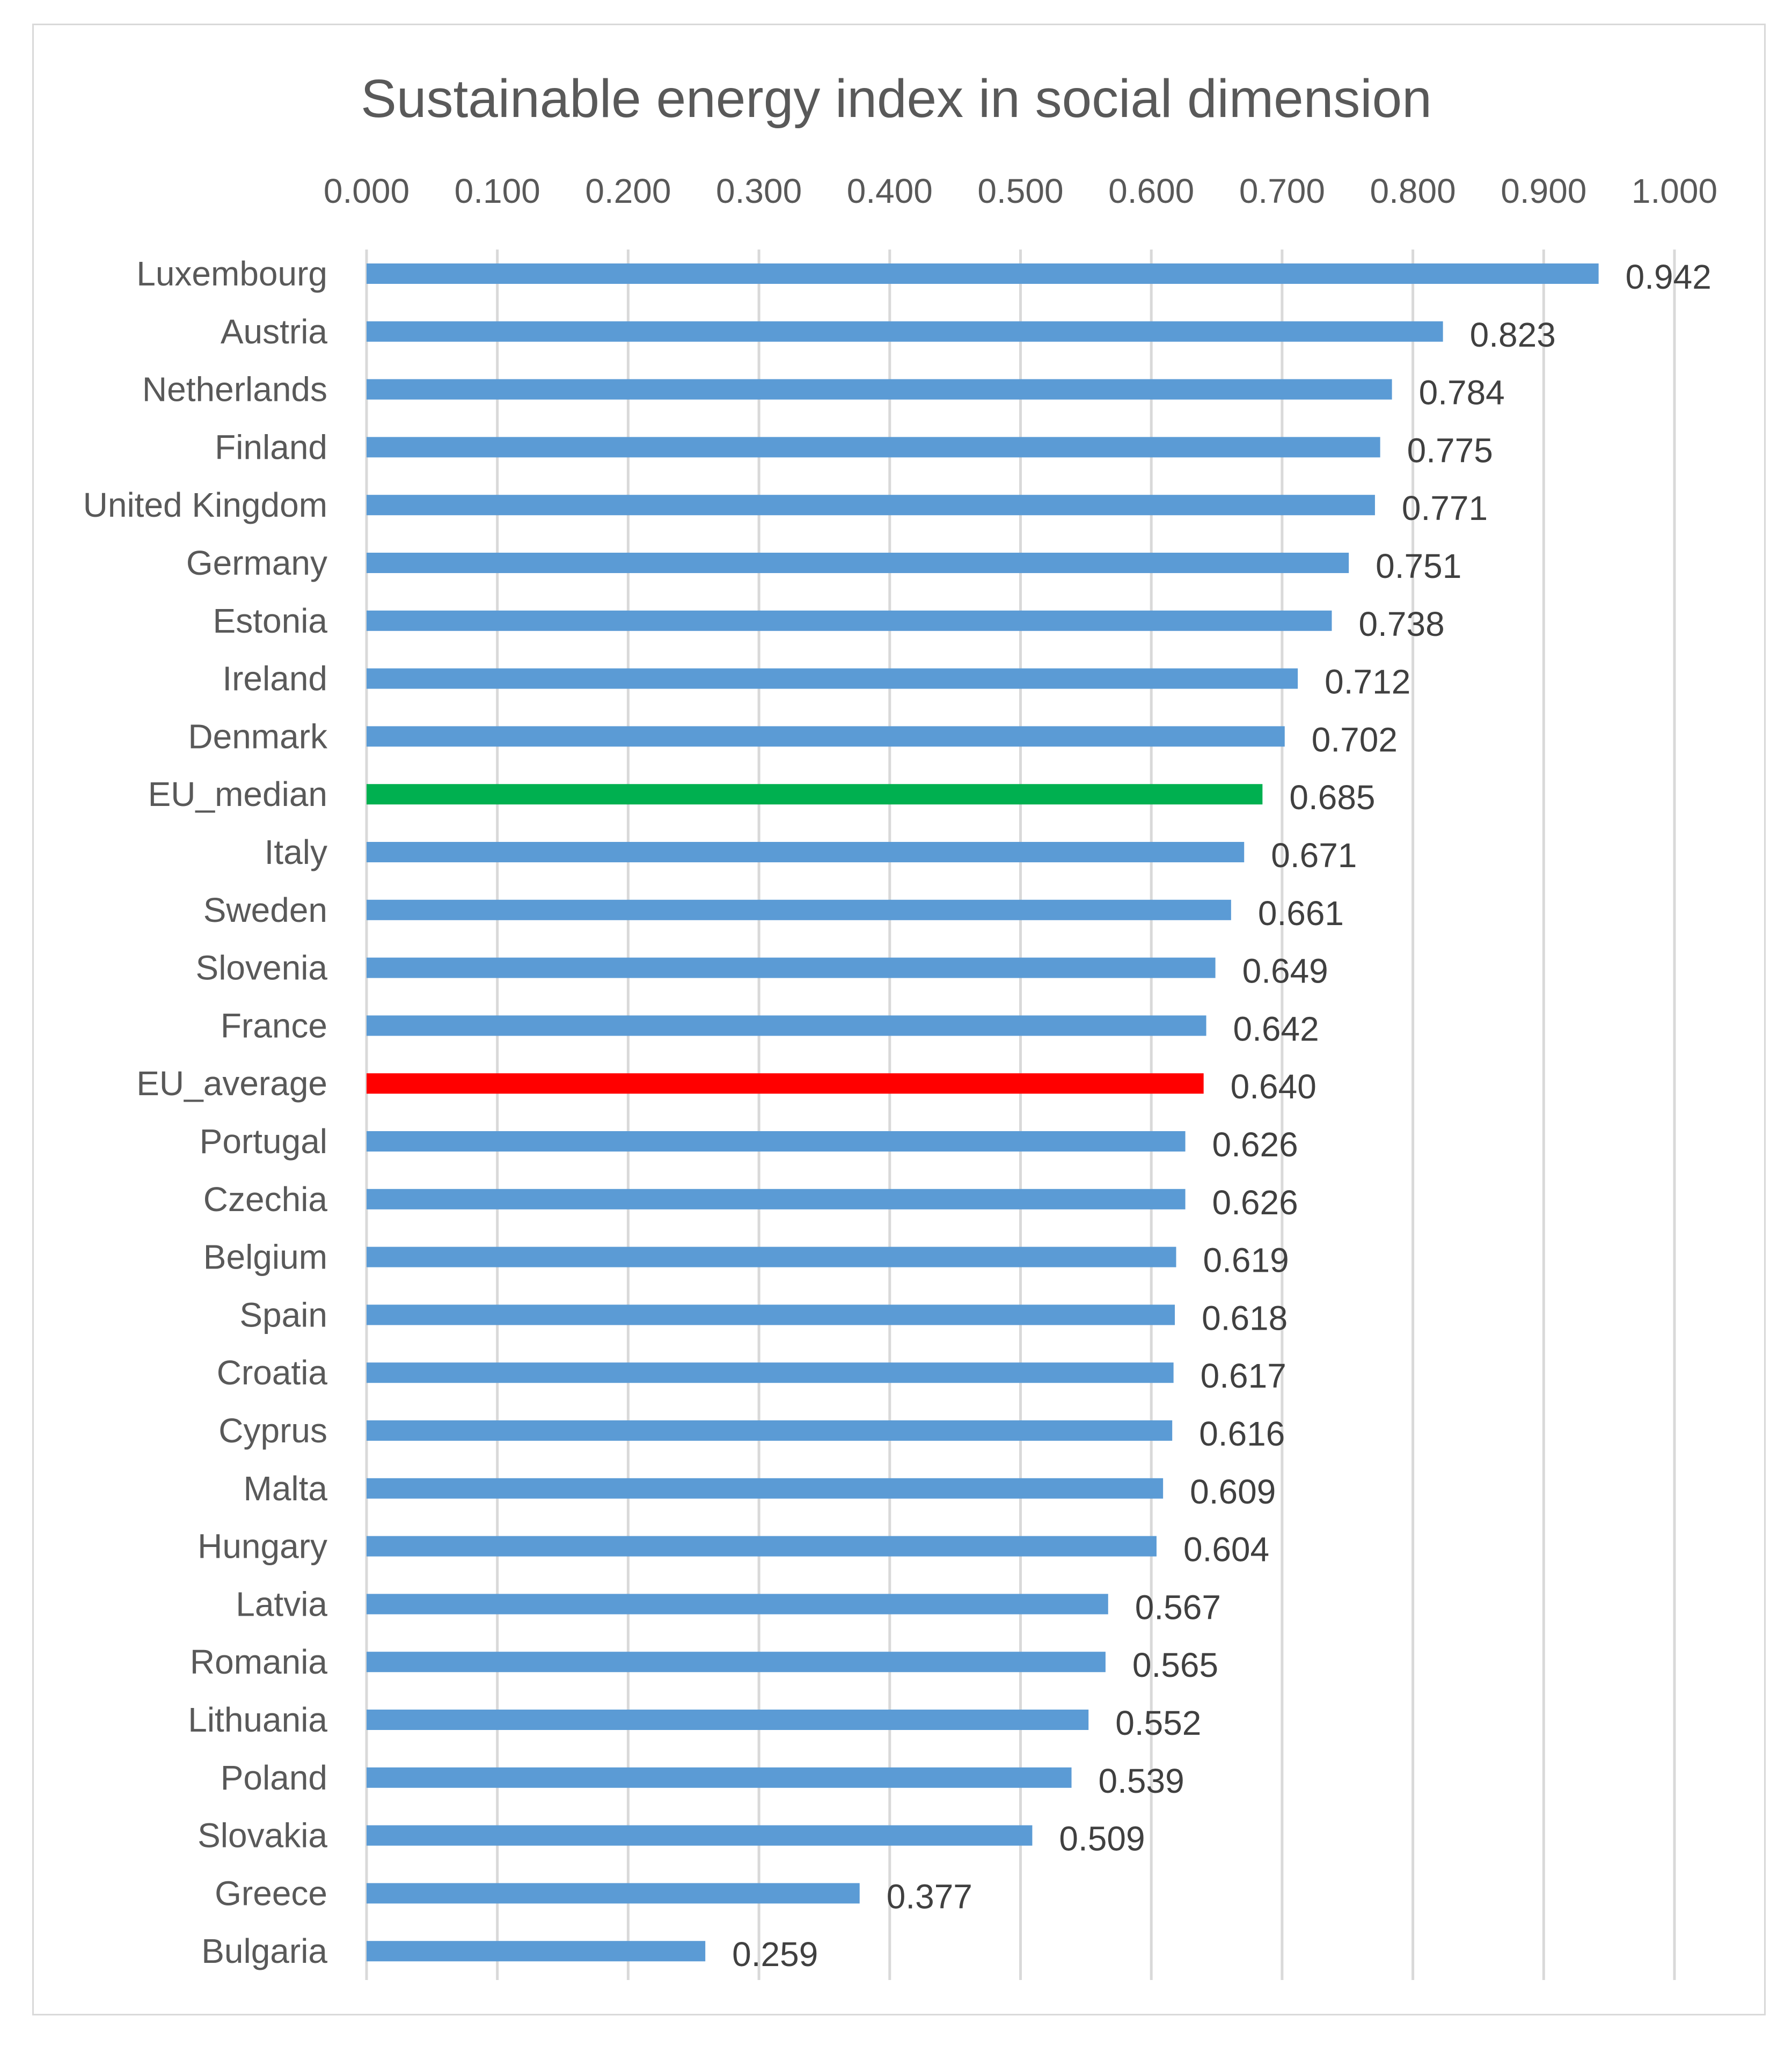  Describe the element at coordinates (700, 1835) in the screenshot. I see `bar-slovakia` at that location.